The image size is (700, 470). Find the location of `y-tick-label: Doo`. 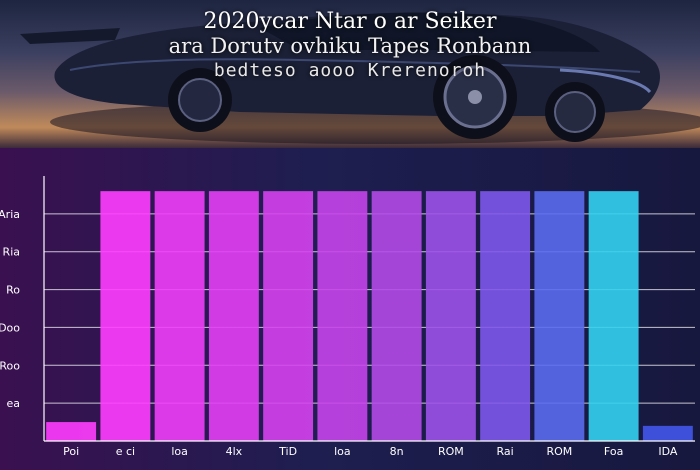

y-tick-label: Doo is located at coordinates (10, 327).